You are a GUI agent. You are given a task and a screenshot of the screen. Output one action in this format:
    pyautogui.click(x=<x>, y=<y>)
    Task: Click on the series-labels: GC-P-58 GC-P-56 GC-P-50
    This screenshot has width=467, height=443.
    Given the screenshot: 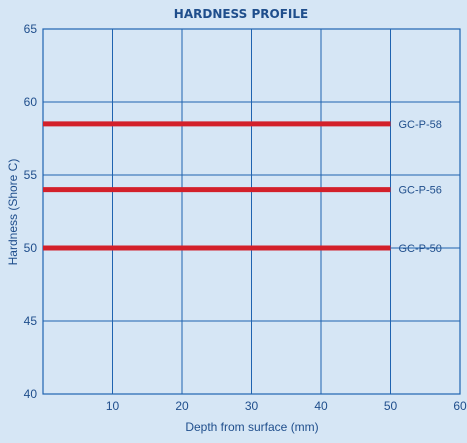 What is the action you would take?
    pyautogui.click(x=420, y=187)
    